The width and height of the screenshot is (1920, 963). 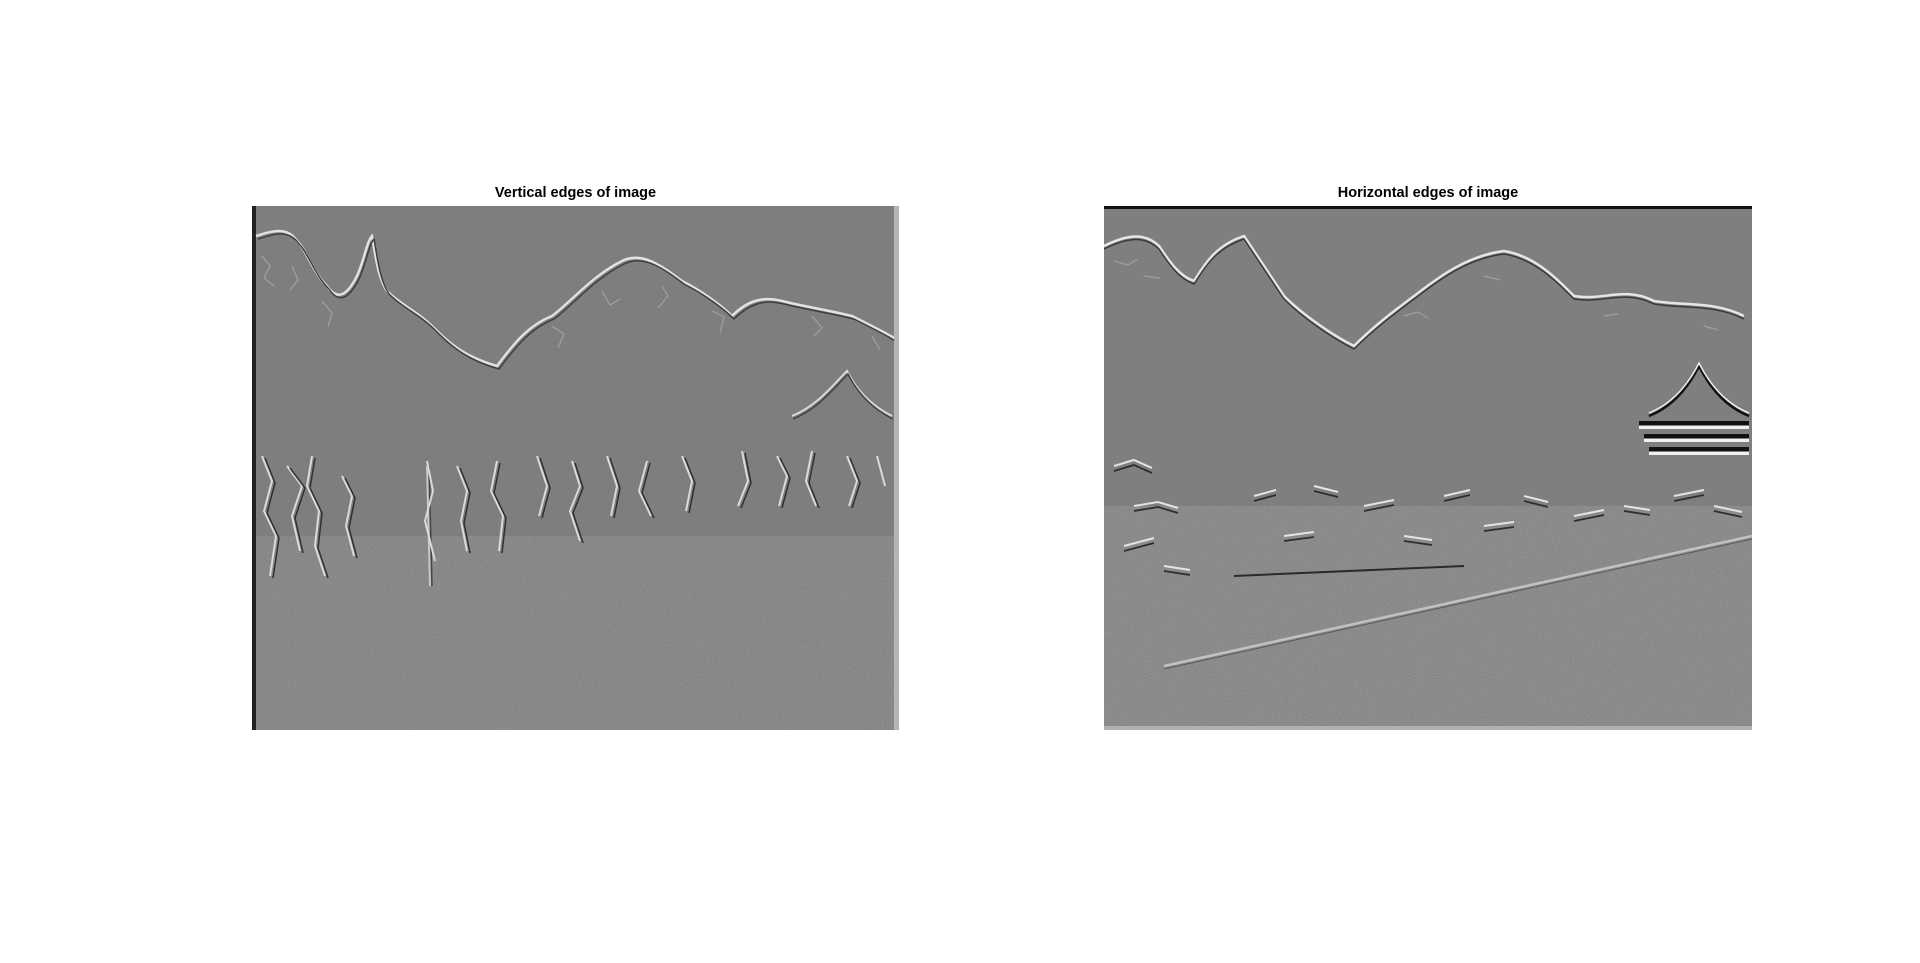 I want to click on subplot-title: Vertical edges of image, so click(x=575, y=193).